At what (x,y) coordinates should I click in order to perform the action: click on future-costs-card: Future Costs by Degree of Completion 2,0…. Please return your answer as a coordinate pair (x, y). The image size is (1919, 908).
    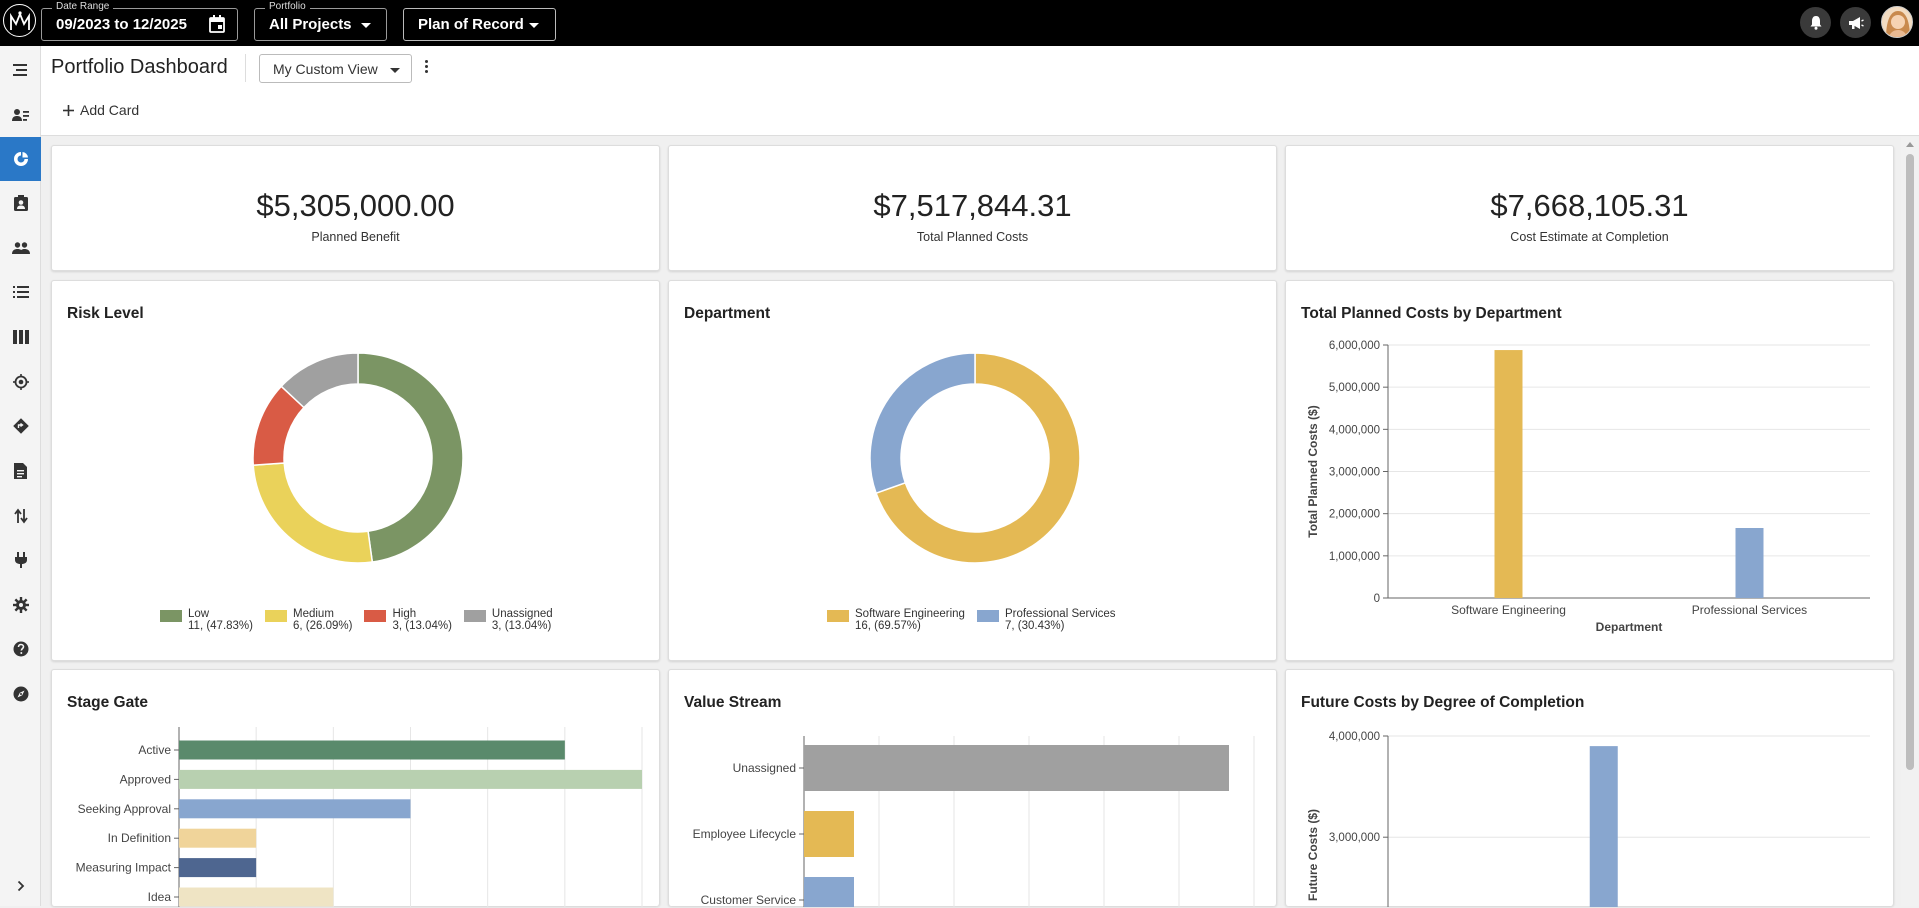
    Looking at the image, I should click on (1589, 788).